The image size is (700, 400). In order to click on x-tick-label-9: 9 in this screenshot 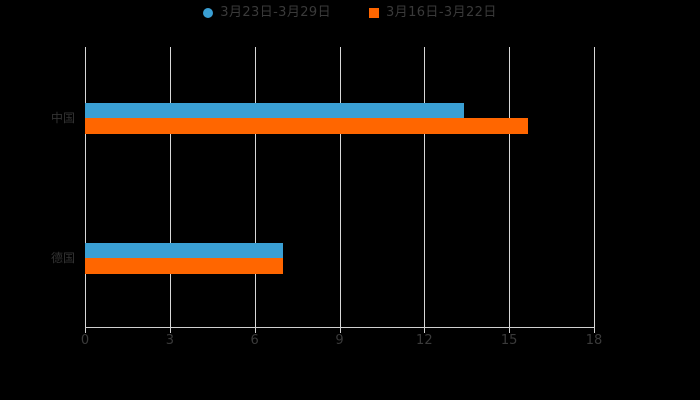, I will do `click(339, 340)`.